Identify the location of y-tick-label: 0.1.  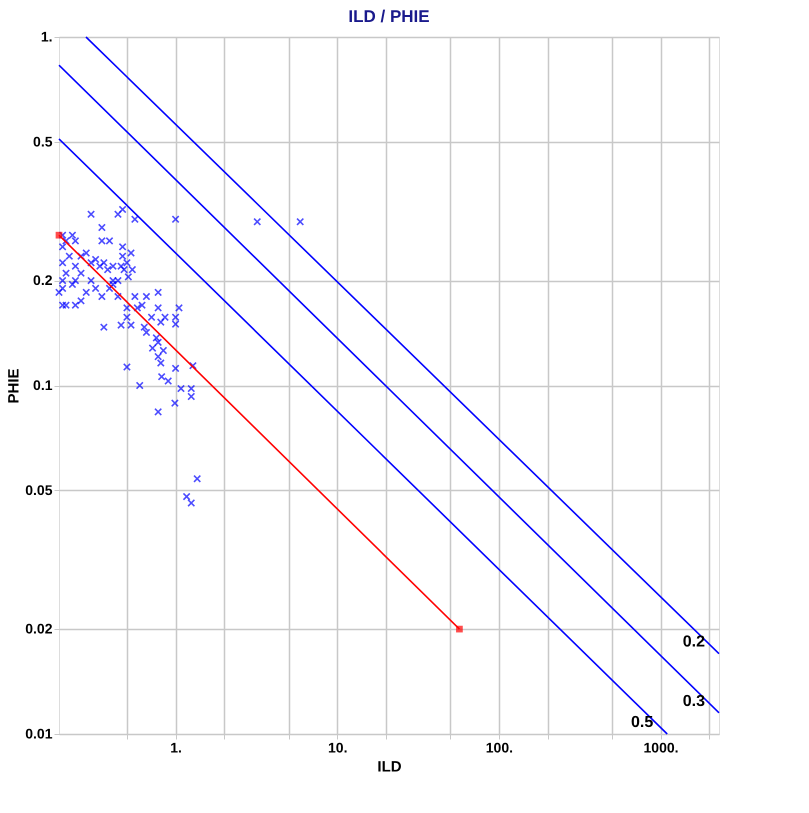
(43, 385).